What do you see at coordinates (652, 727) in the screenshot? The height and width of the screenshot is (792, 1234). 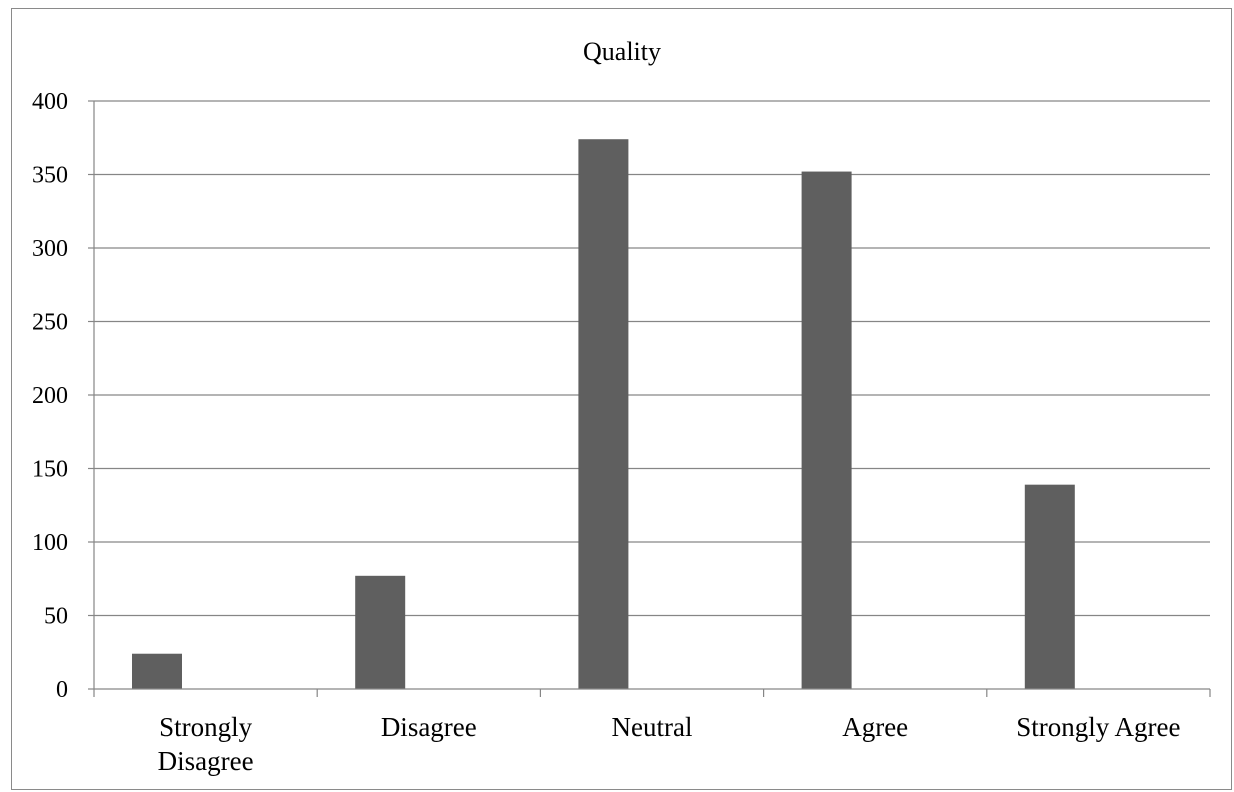 I see `x-category-label: Neutral` at bounding box center [652, 727].